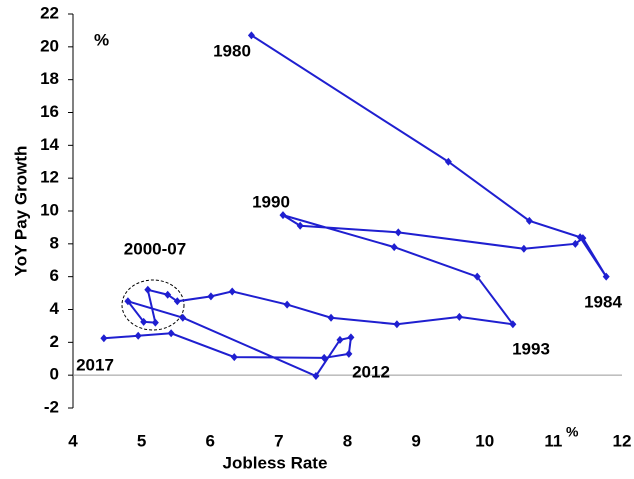 This screenshot has height=479, width=634. I want to click on x-tick-label: 11, so click(553, 440).